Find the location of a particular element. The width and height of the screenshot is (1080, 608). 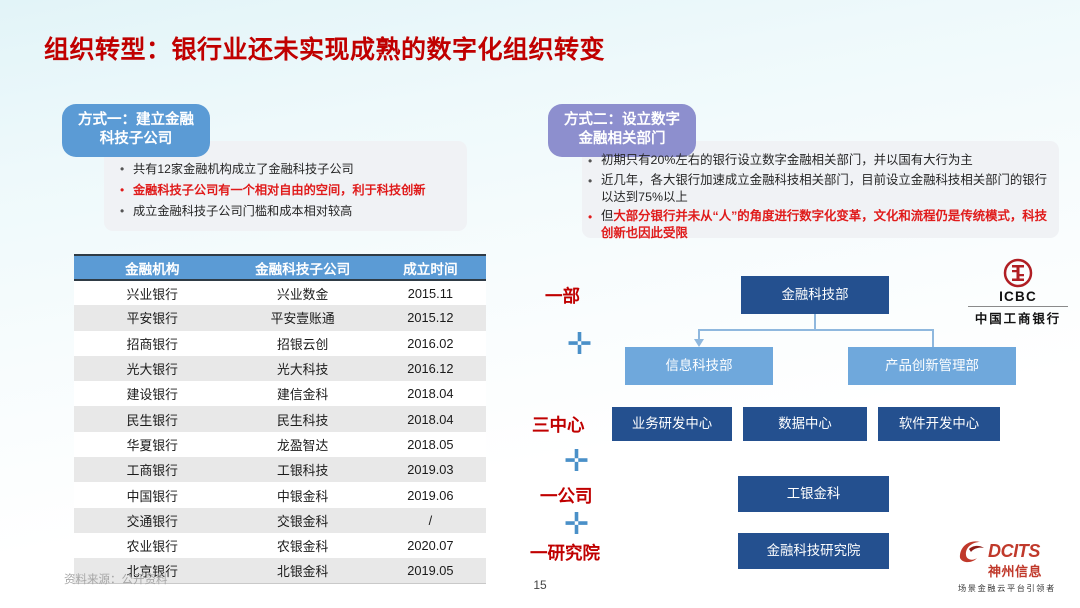

org-node-it-dept: 信息科技部 is located at coordinates (699, 366).